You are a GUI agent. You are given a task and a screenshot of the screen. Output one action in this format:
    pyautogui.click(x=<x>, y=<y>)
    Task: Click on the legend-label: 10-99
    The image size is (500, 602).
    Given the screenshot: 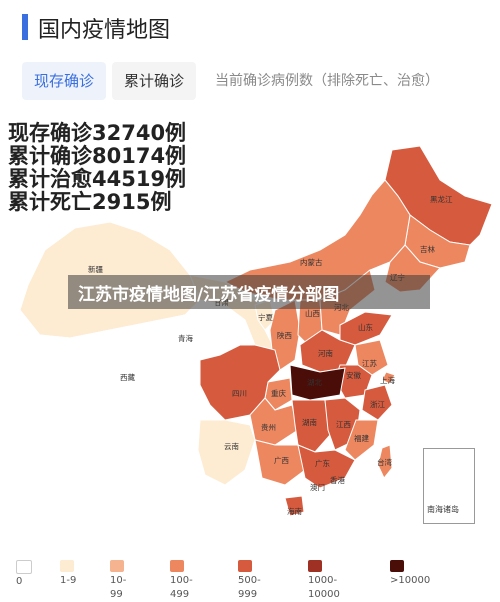 What is the action you would take?
    pyautogui.click(x=118, y=587)
    